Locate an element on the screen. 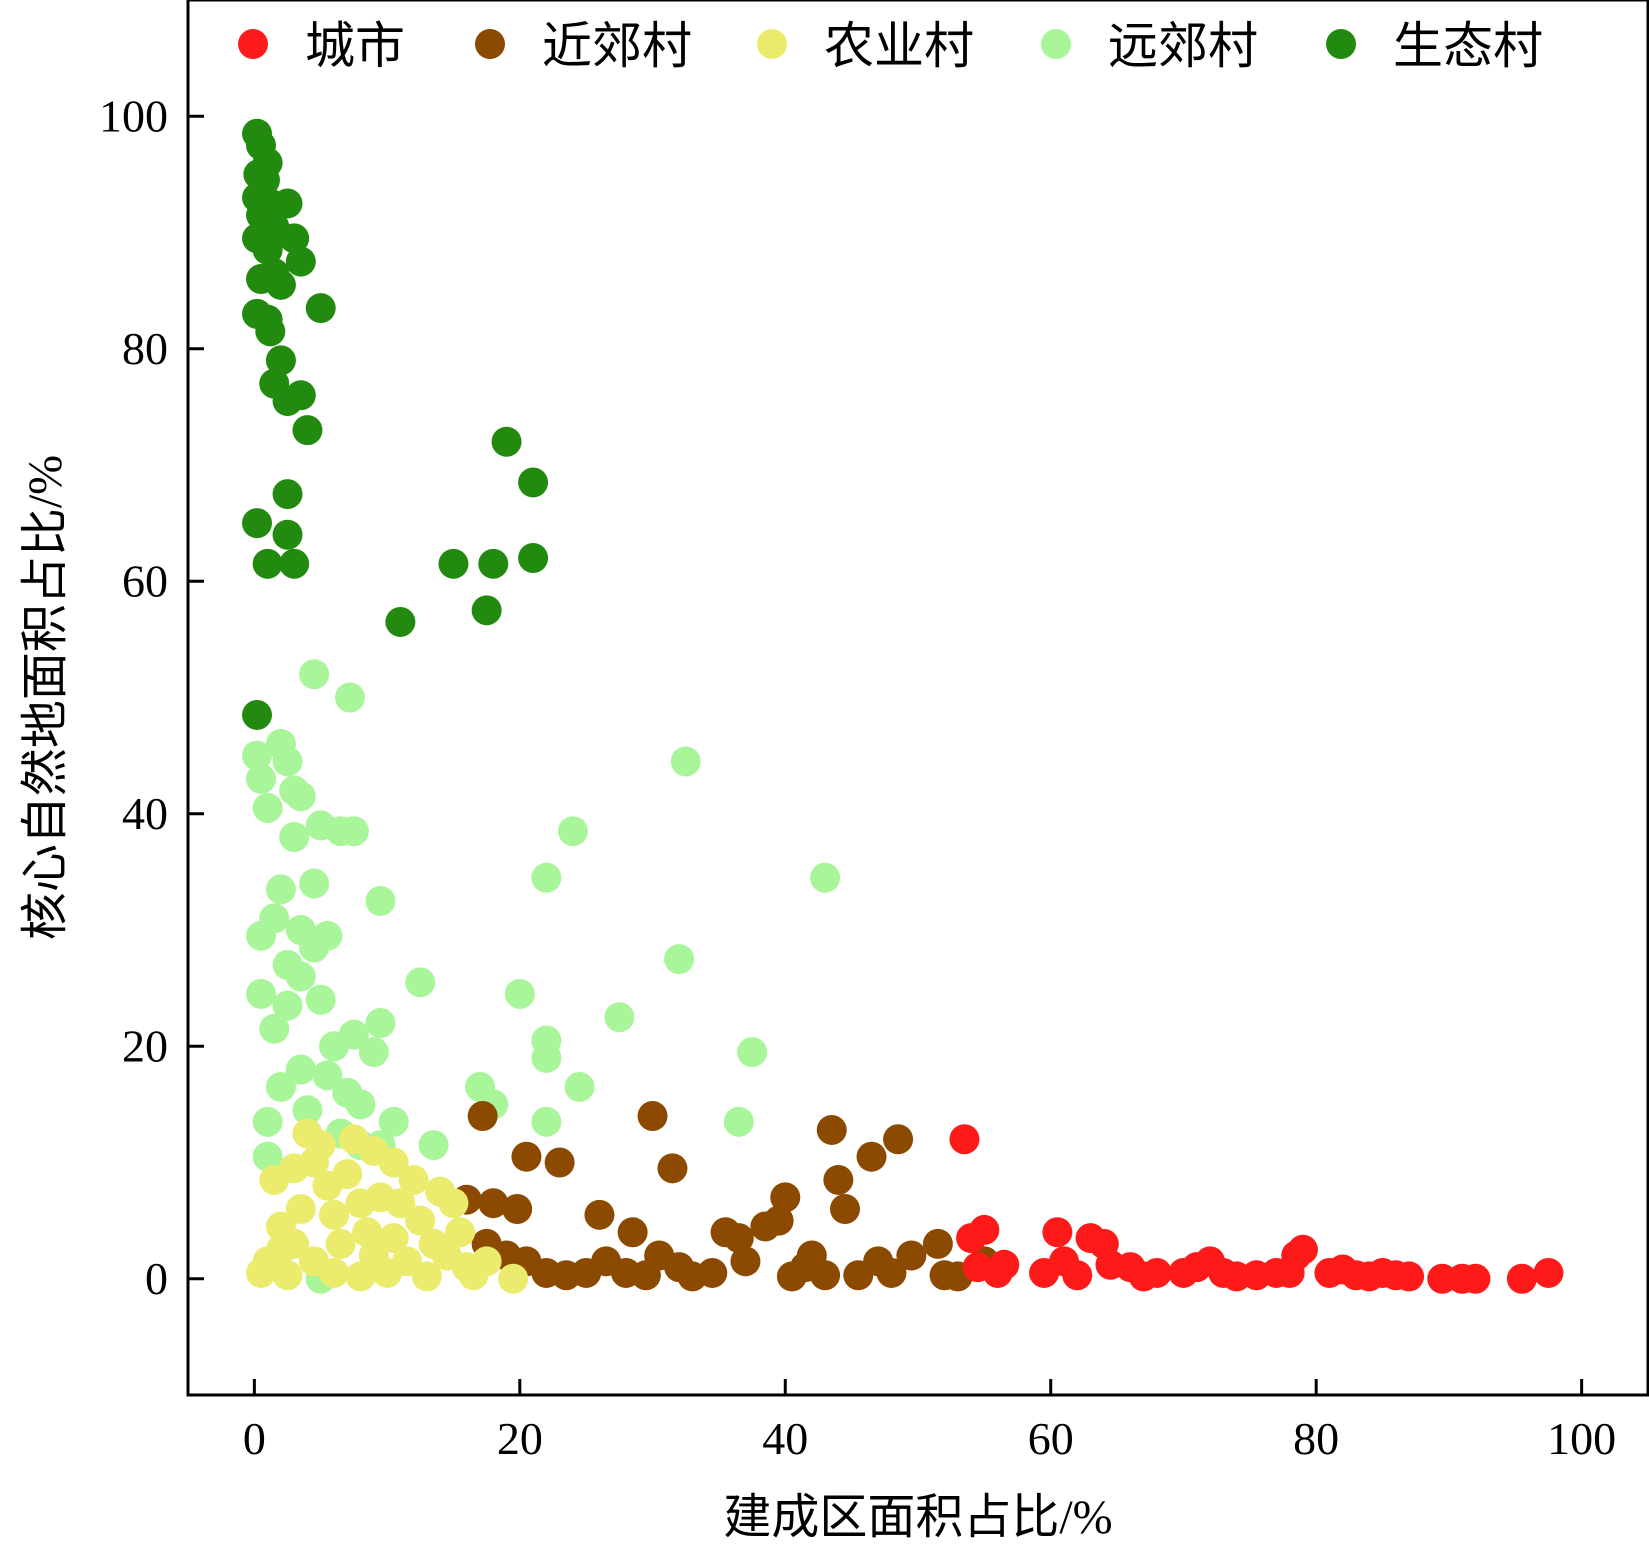 The image size is (1649, 1551). y-tick-label: 100 is located at coordinates (133, 115).